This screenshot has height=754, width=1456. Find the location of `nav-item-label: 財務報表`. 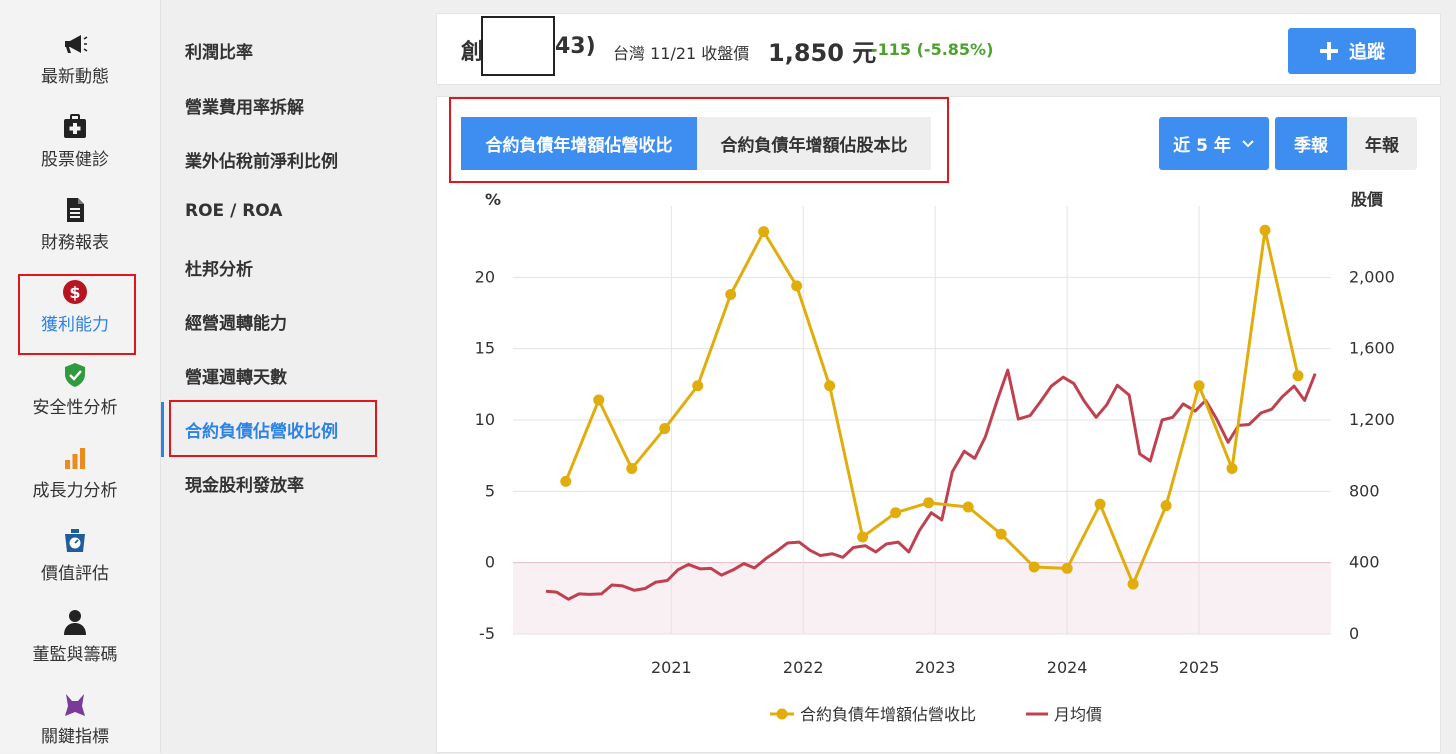

nav-item-label: 財務報表 is located at coordinates (75, 243).